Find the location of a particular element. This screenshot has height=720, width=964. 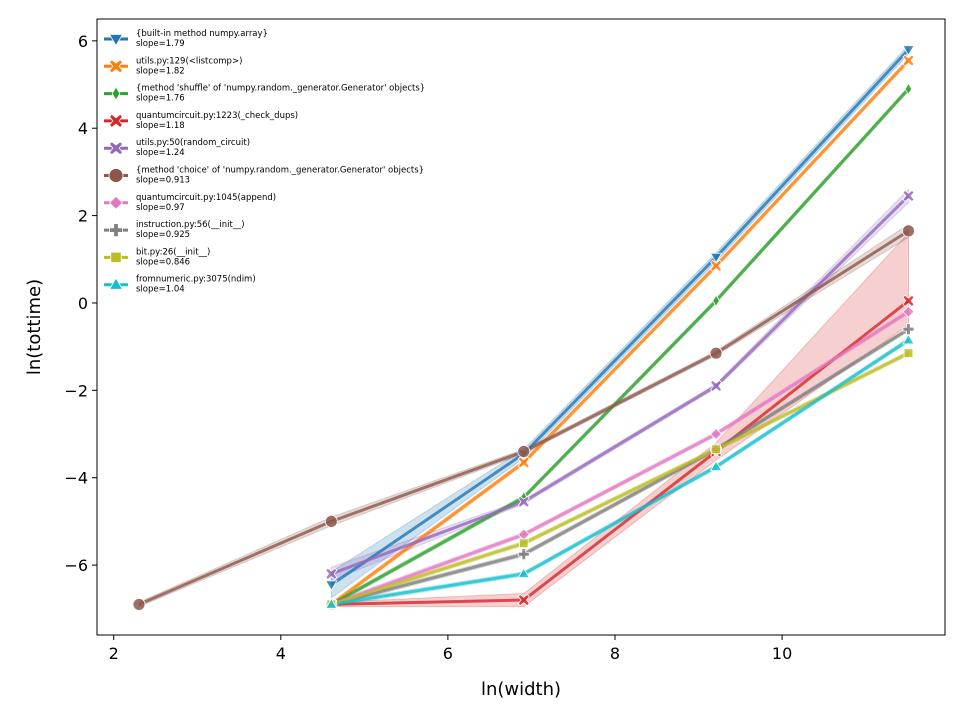

y-tick-label: 0 is located at coordinates (83, 303).